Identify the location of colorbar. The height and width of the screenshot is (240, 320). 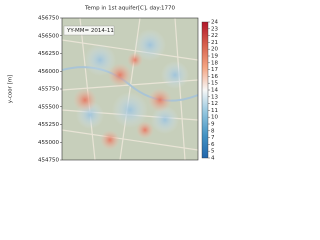
(205, 90).